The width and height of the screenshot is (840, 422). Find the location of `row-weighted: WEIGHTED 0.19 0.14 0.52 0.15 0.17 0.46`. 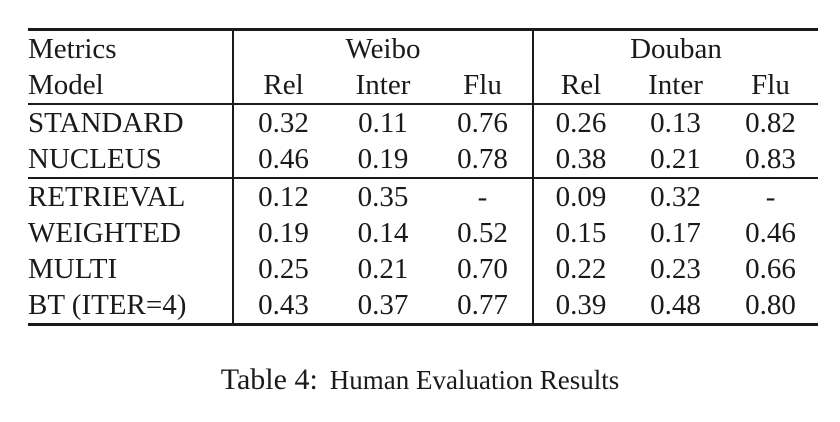

row-weighted: WEIGHTED 0.19 0.14 0.52 0.15 0.17 0.46 is located at coordinates (423, 233).